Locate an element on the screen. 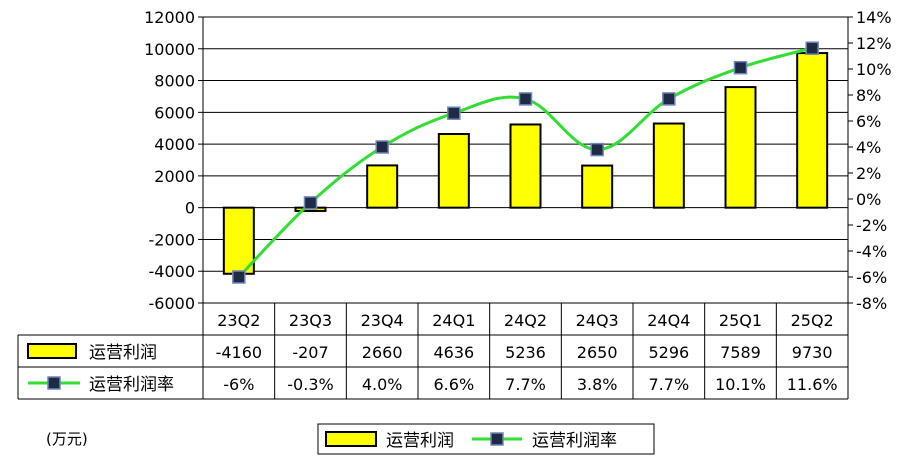 The image size is (908, 468). left-tick-label: -2000 is located at coordinates (172, 239).